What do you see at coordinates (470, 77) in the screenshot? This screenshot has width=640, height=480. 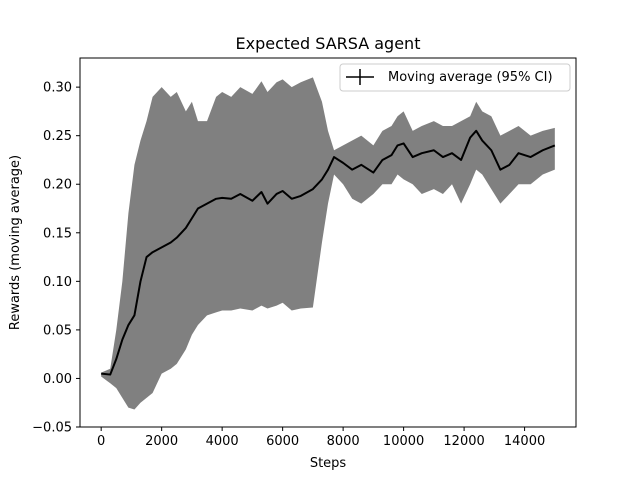 I see `legend-label: Moving average (95% CI)` at bounding box center [470, 77].